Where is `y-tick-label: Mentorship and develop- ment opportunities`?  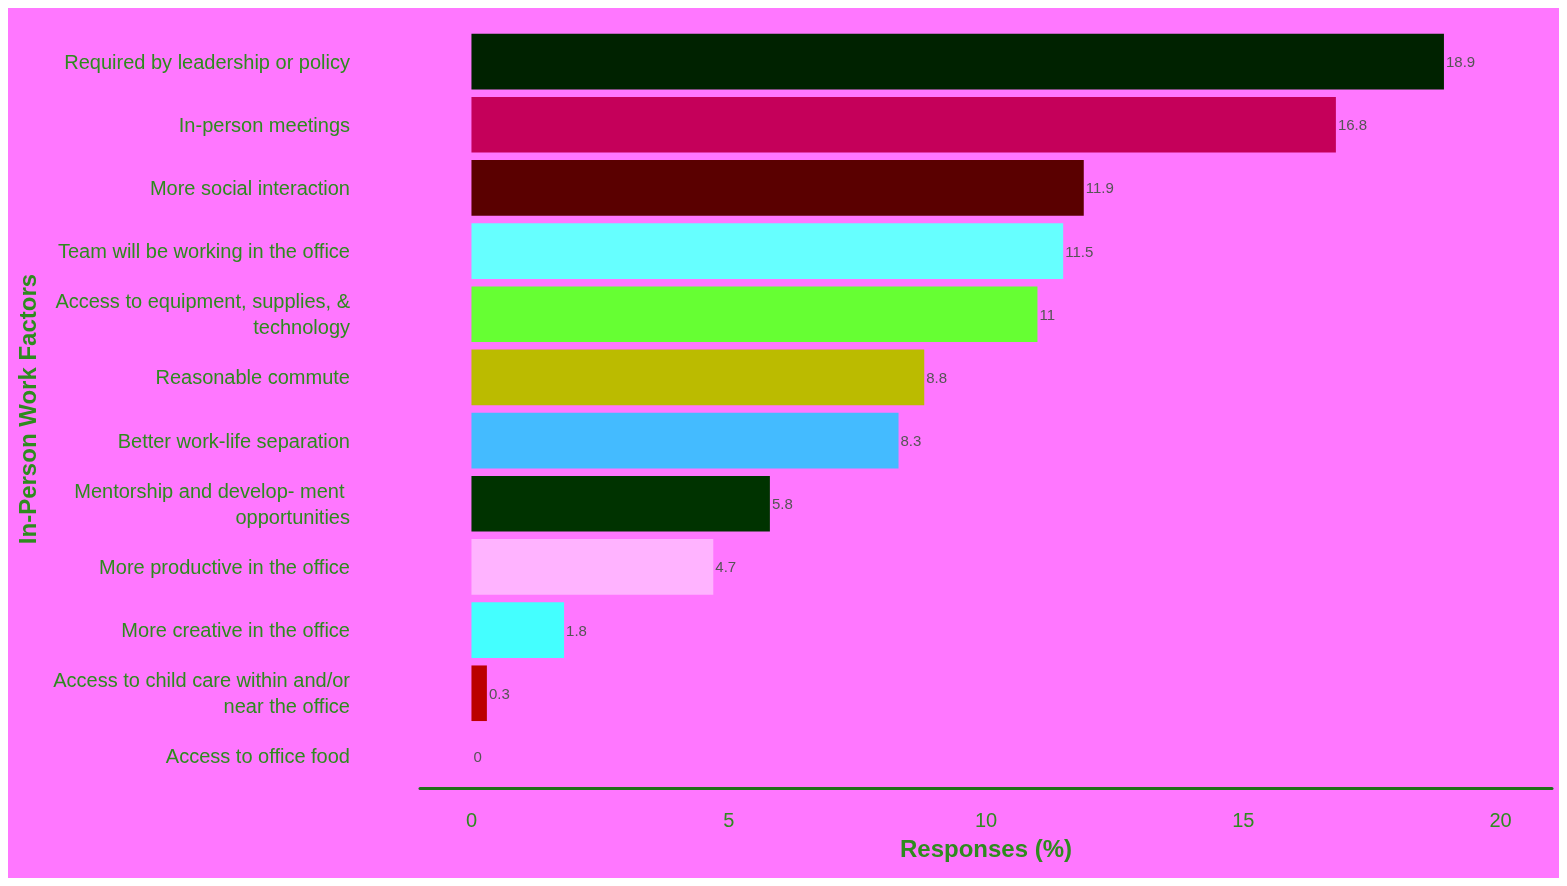 y-tick-label: Mentorship and develop- ment opportunities is located at coordinates (212, 503).